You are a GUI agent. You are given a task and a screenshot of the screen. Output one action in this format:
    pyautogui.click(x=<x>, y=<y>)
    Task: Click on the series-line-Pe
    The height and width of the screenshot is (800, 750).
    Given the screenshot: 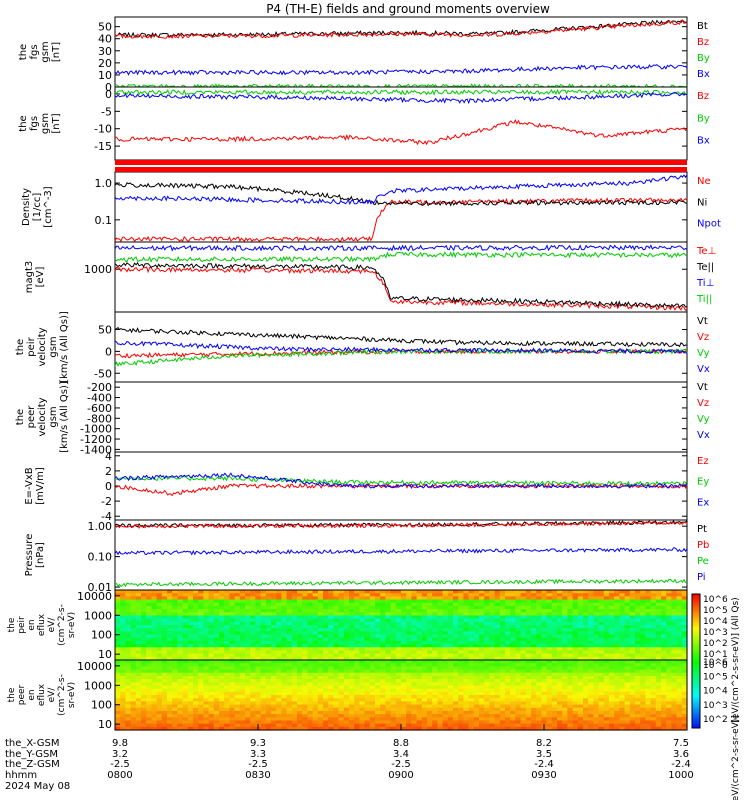 What is the action you would take?
    pyautogui.click(x=401, y=583)
    